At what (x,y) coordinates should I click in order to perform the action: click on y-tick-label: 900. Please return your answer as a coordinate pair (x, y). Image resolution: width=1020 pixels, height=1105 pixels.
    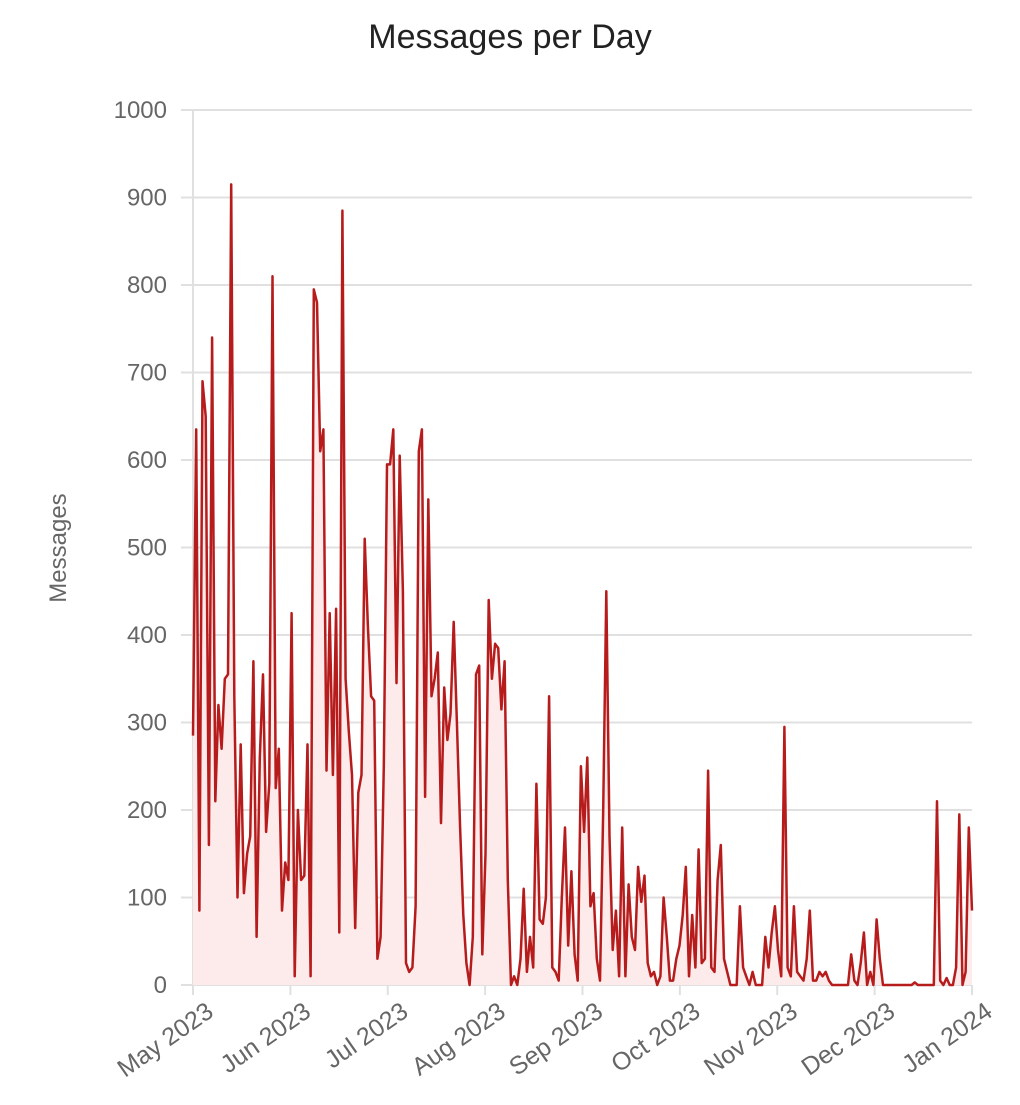
    Looking at the image, I should click on (147, 198).